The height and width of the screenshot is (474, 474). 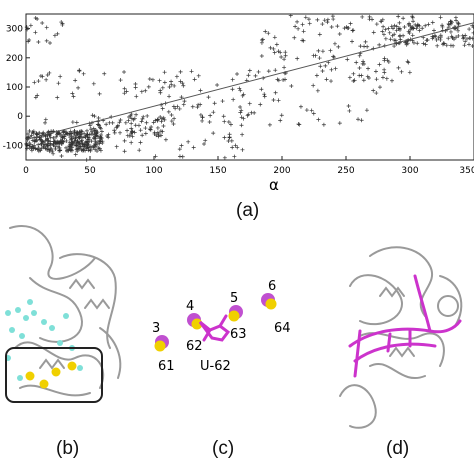 What do you see at coordinates (215, 366) in the screenshot?
I see `nucleotide-label: U-62` at bounding box center [215, 366].